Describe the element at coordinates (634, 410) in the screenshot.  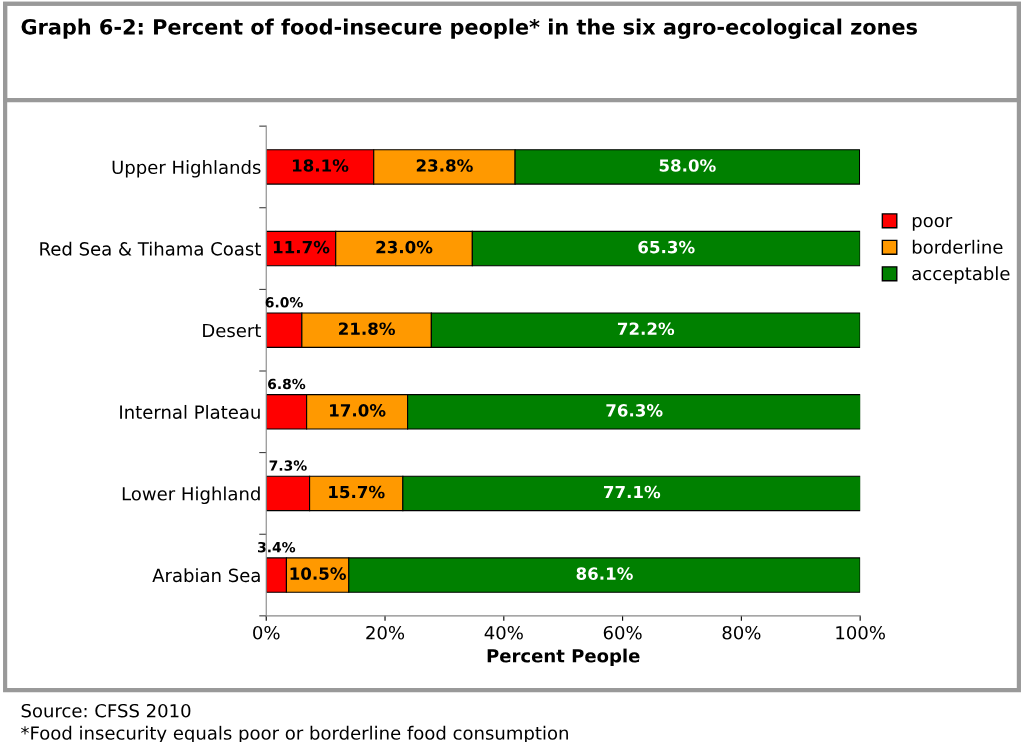
I see `data-label: 76.3%` at that location.